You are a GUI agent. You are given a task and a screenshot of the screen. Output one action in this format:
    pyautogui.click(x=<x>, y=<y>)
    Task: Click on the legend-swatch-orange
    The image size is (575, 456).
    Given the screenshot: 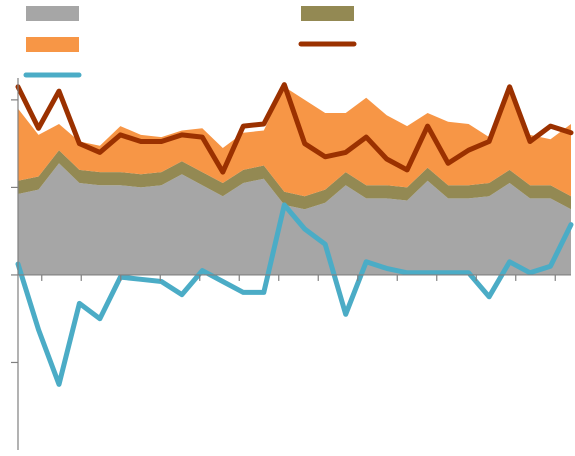 What is the action you would take?
    pyautogui.click(x=52, y=44)
    